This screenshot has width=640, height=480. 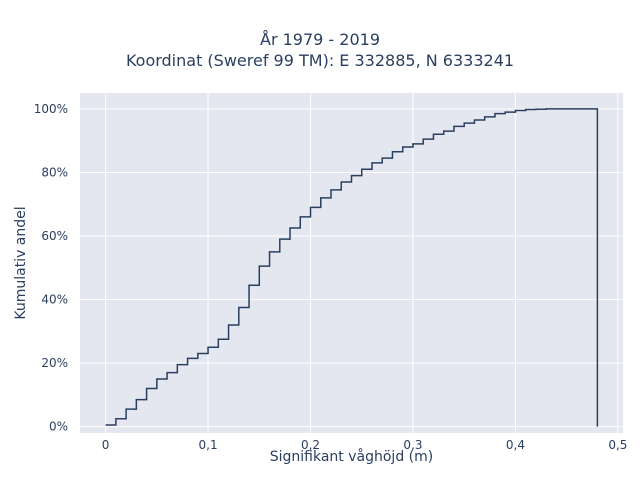 What do you see at coordinates (58, 427) in the screenshot?
I see `y-tick-label: 0%` at bounding box center [58, 427].